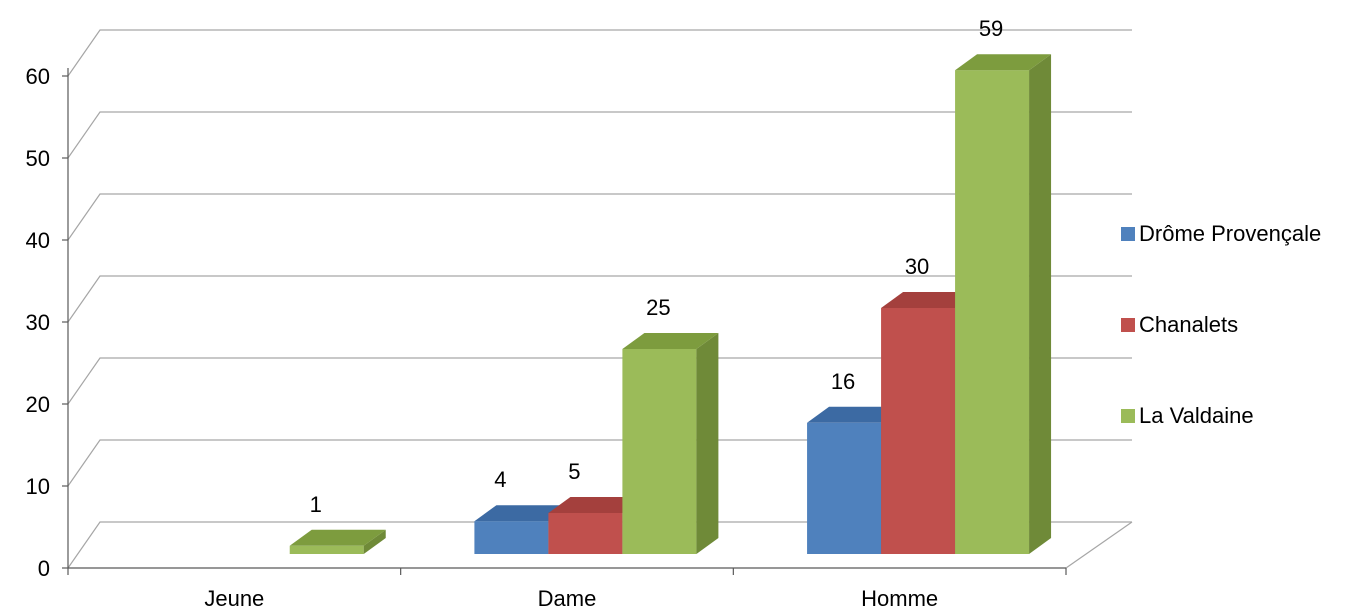 This screenshot has width=1366, height=614. What do you see at coordinates (658, 307) in the screenshot?
I see `data-label: 25` at bounding box center [658, 307].